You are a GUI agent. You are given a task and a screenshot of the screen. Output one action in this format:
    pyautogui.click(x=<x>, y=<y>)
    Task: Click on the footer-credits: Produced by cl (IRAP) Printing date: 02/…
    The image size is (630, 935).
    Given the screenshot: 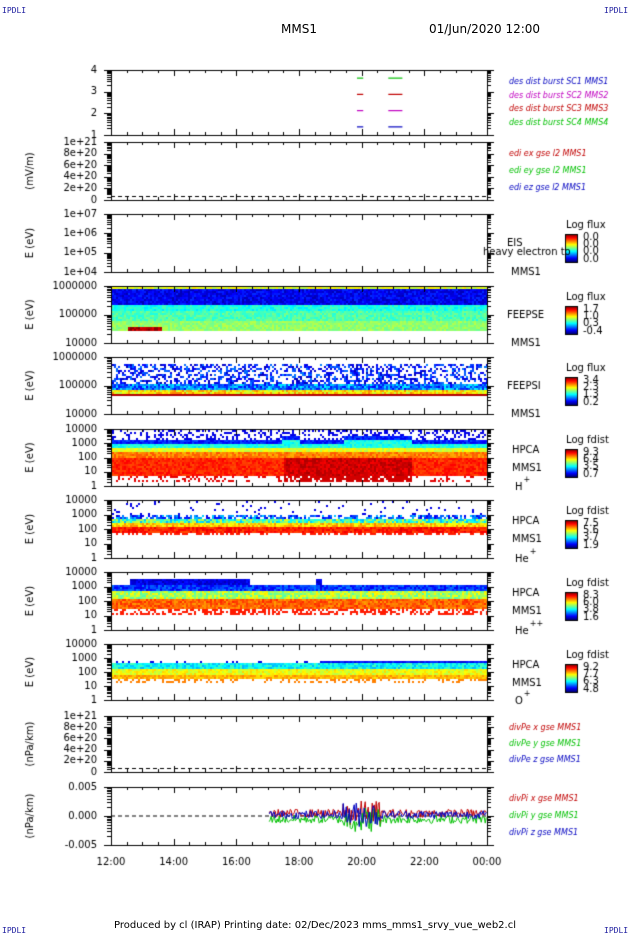 What is the action you would take?
    pyautogui.click(x=315, y=925)
    